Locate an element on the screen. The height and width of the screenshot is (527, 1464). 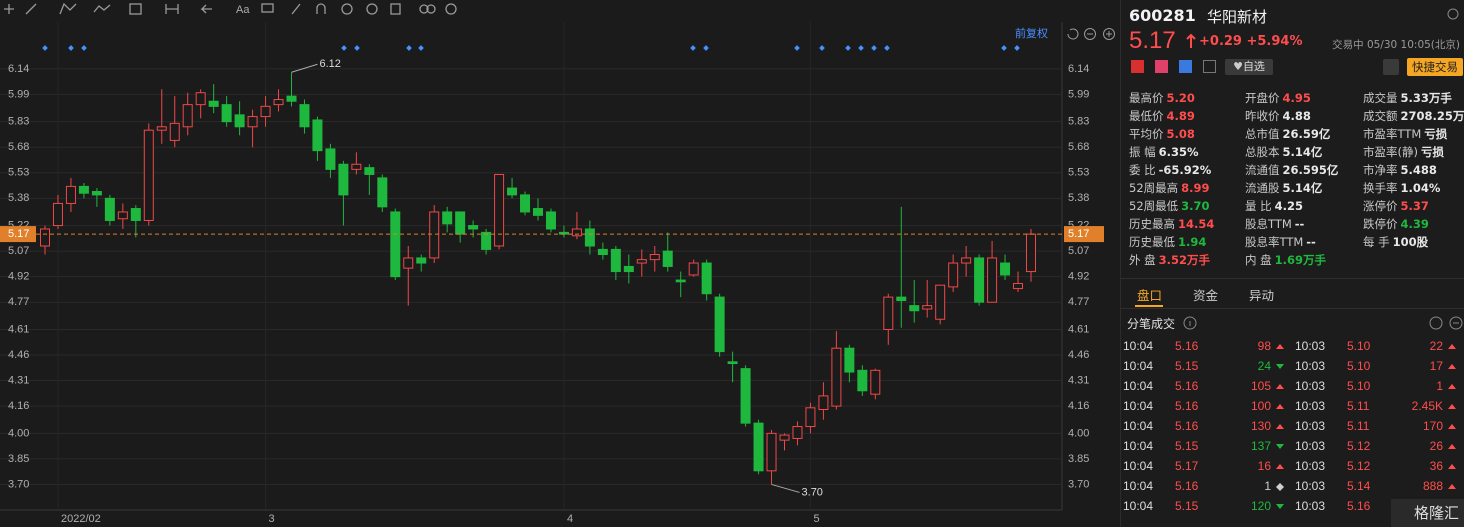
trade-volume: 98 is located at coordinates (1264, 346).